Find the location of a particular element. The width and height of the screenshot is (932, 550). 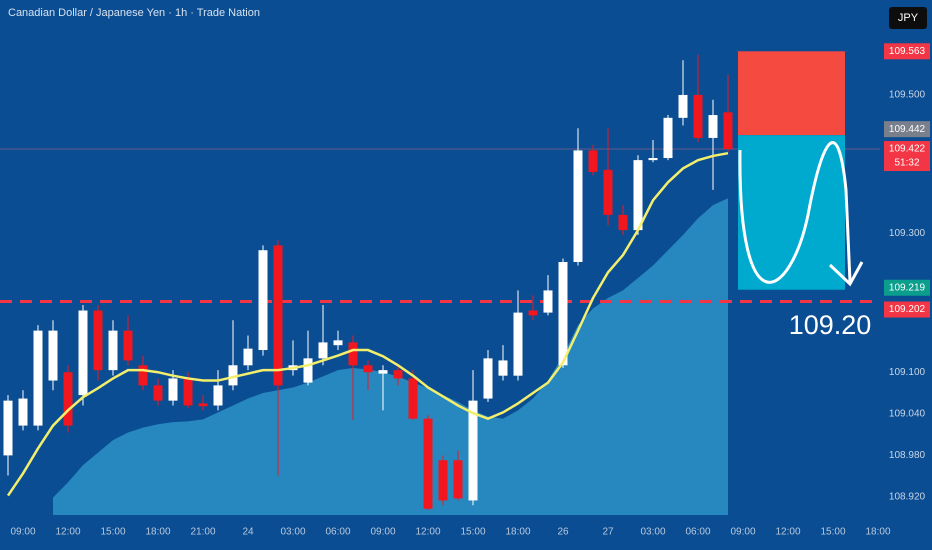

target-price-label-bg is located at coordinates (907, 287).